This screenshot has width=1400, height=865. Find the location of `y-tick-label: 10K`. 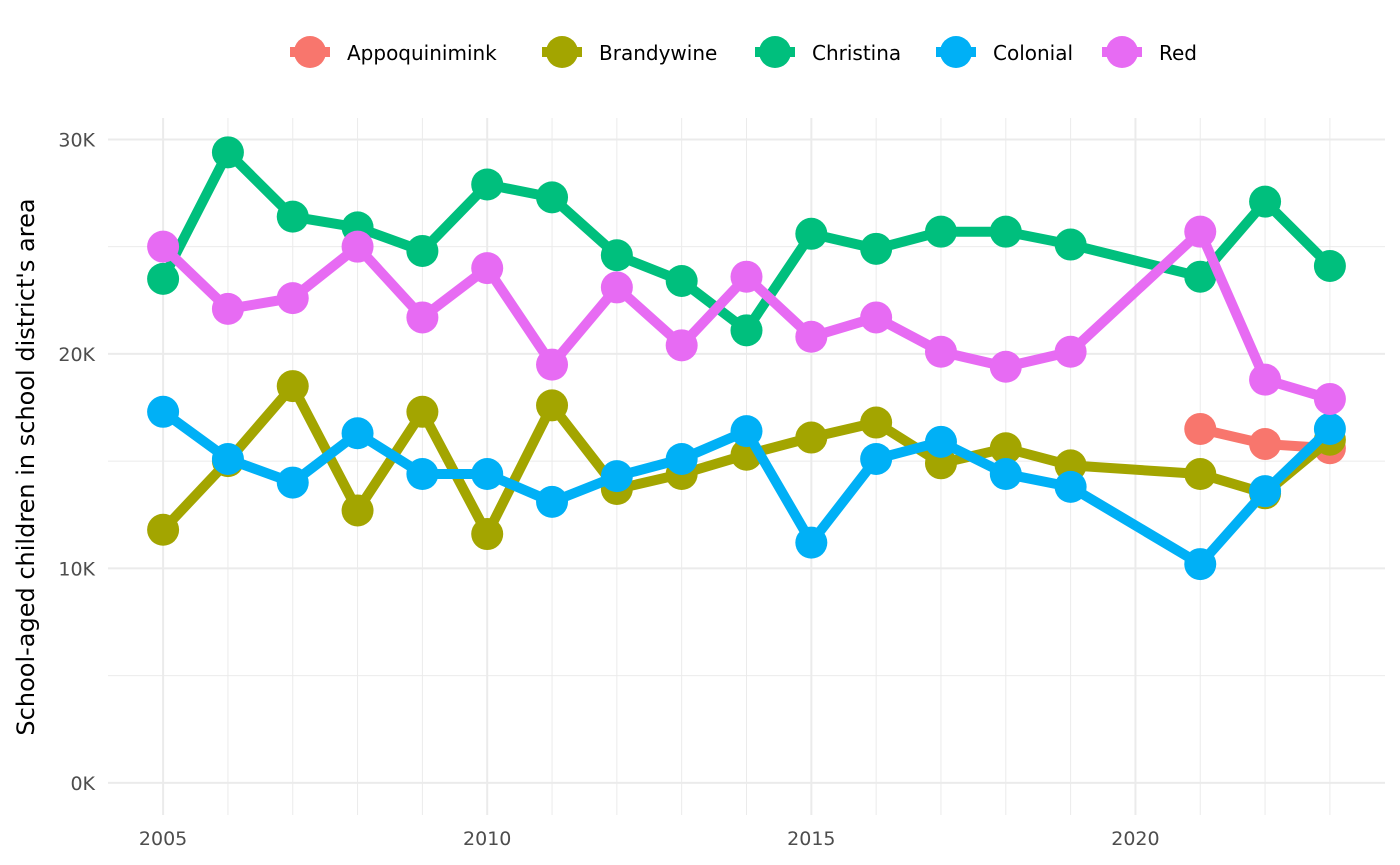

y-tick-label: 10K is located at coordinates (76, 569).